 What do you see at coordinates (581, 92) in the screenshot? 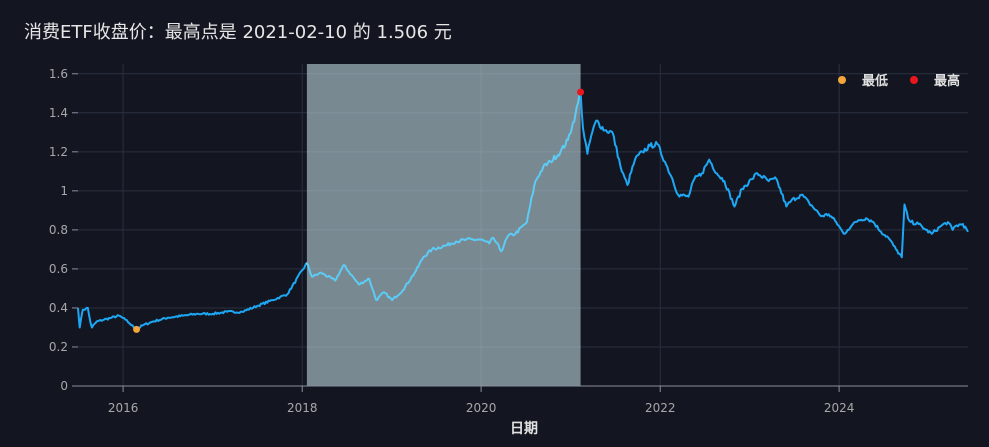
I see `max-point-marker` at bounding box center [581, 92].